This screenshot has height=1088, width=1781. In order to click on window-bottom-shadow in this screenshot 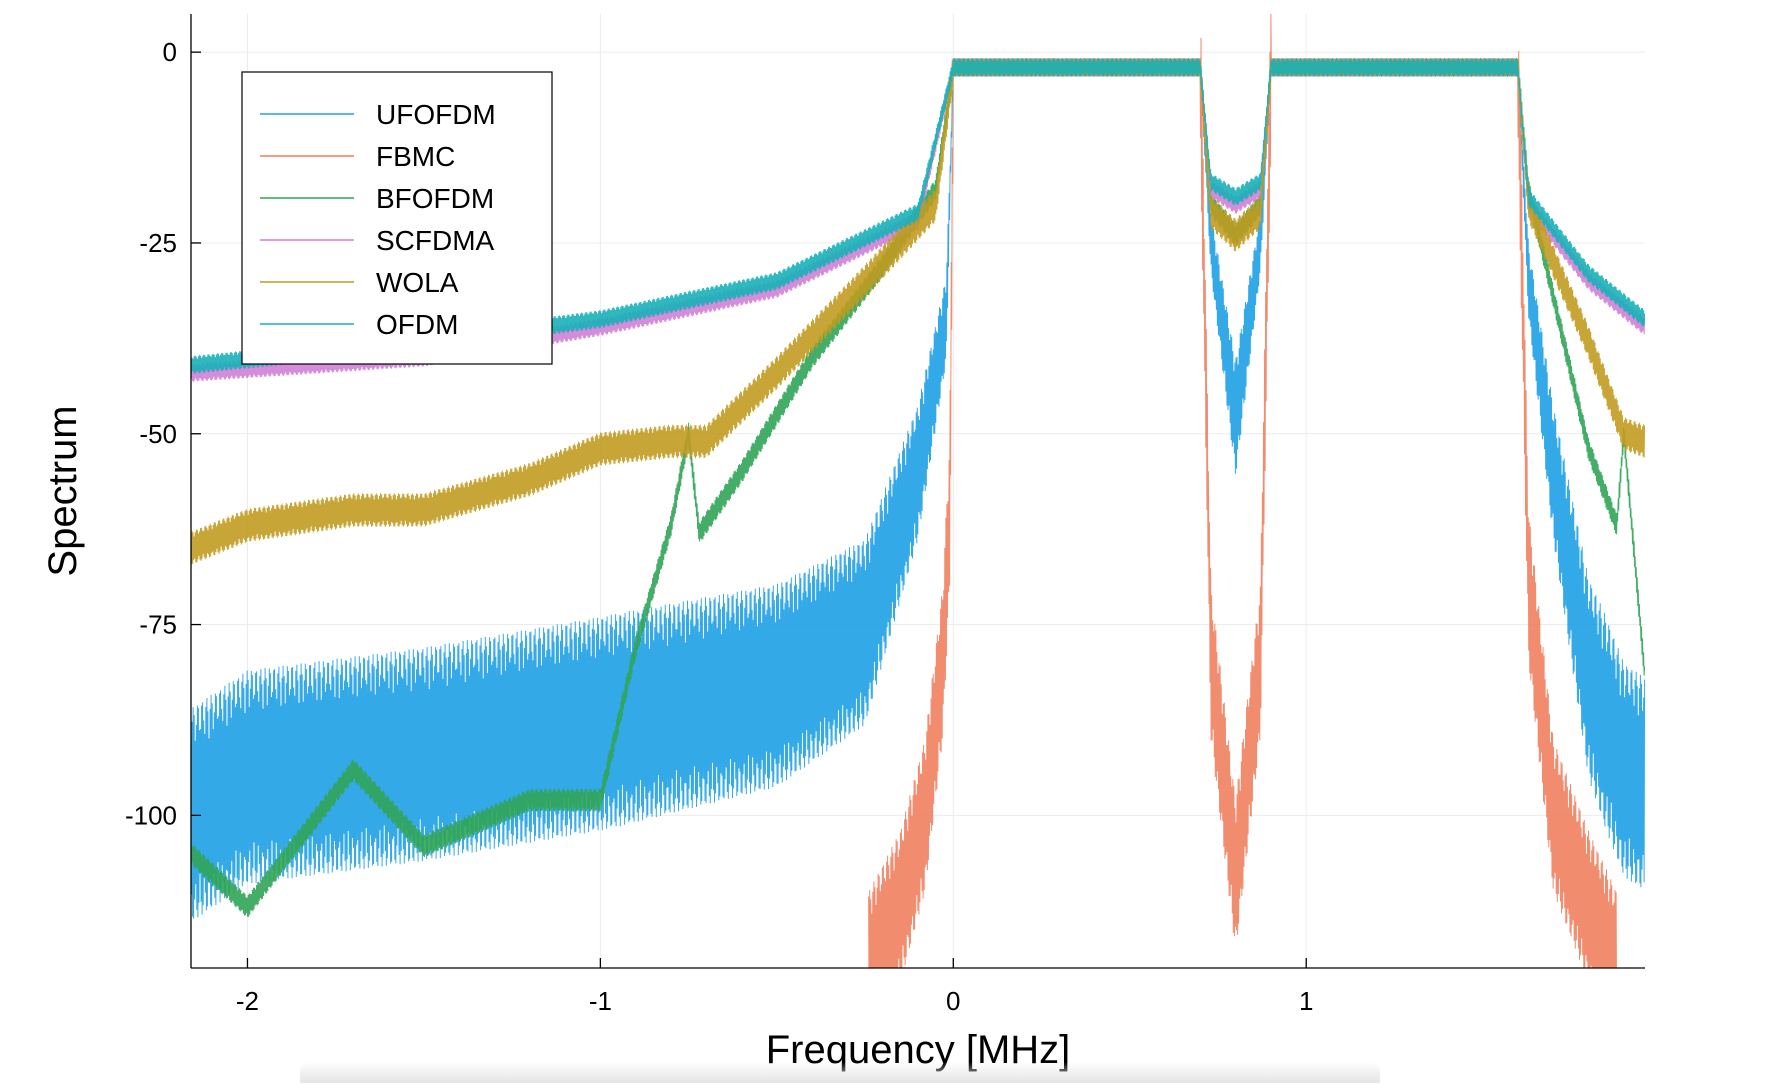, I will do `click(840, 1072)`.